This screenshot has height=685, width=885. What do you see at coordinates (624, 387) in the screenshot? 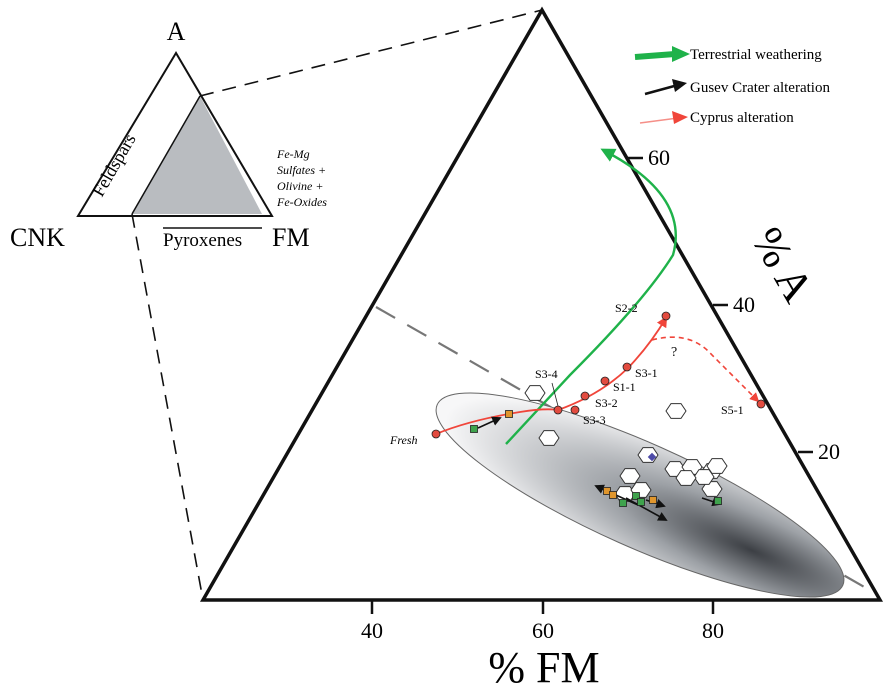
I see `sample-label-s1-1: S1-1` at bounding box center [624, 387].